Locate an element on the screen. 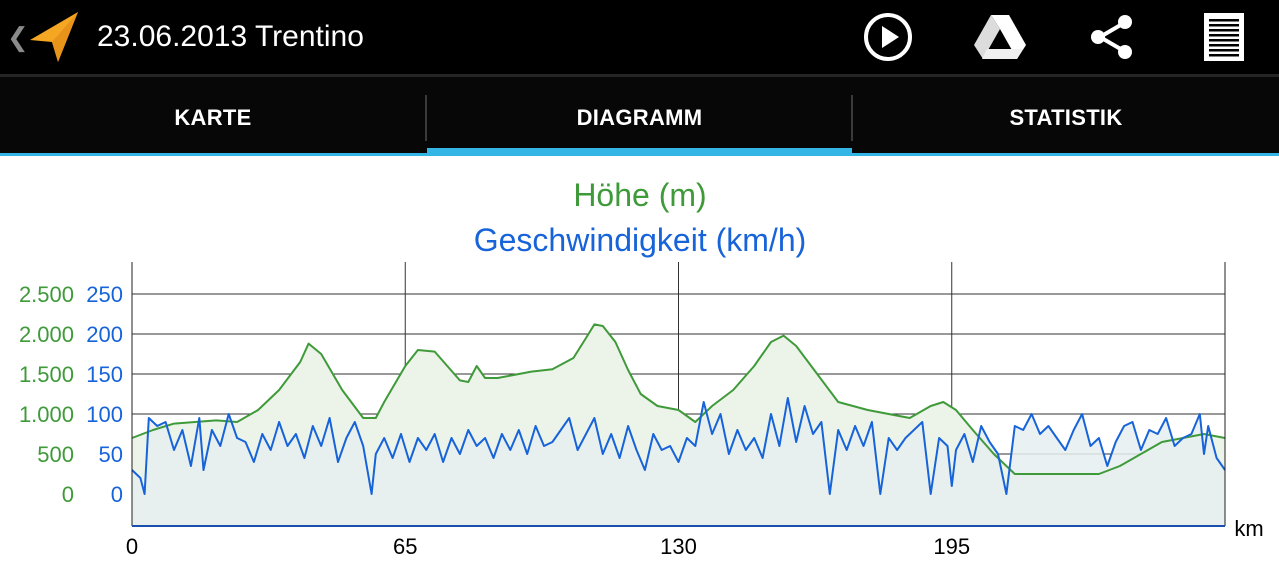 The image size is (1279, 562). y-left-tick-label: 1.500 is located at coordinates (46, 374).